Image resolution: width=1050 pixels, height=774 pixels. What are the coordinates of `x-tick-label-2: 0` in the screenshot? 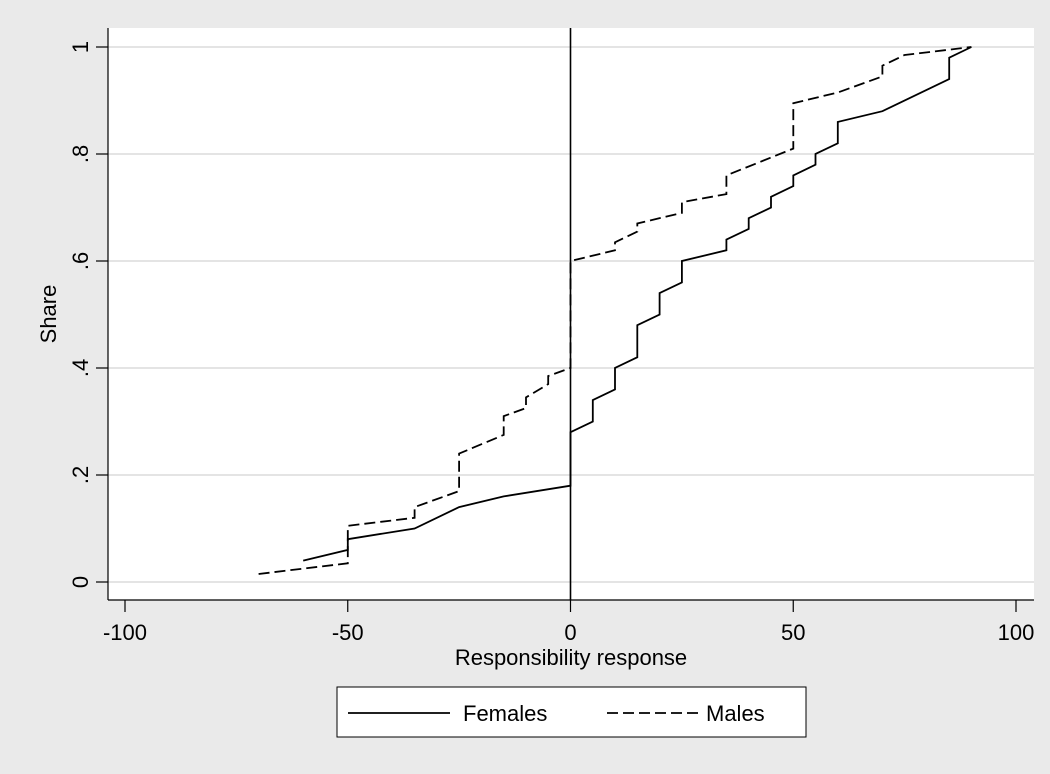 It's located at (570, 632).